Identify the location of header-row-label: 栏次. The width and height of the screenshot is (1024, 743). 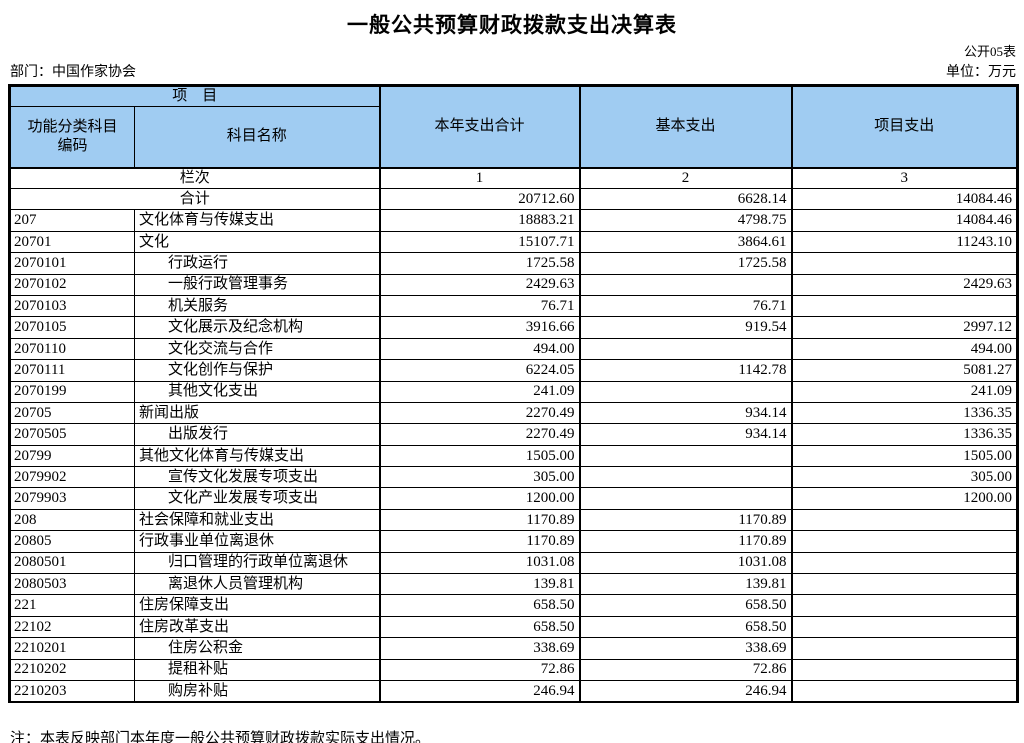
(194, 178).